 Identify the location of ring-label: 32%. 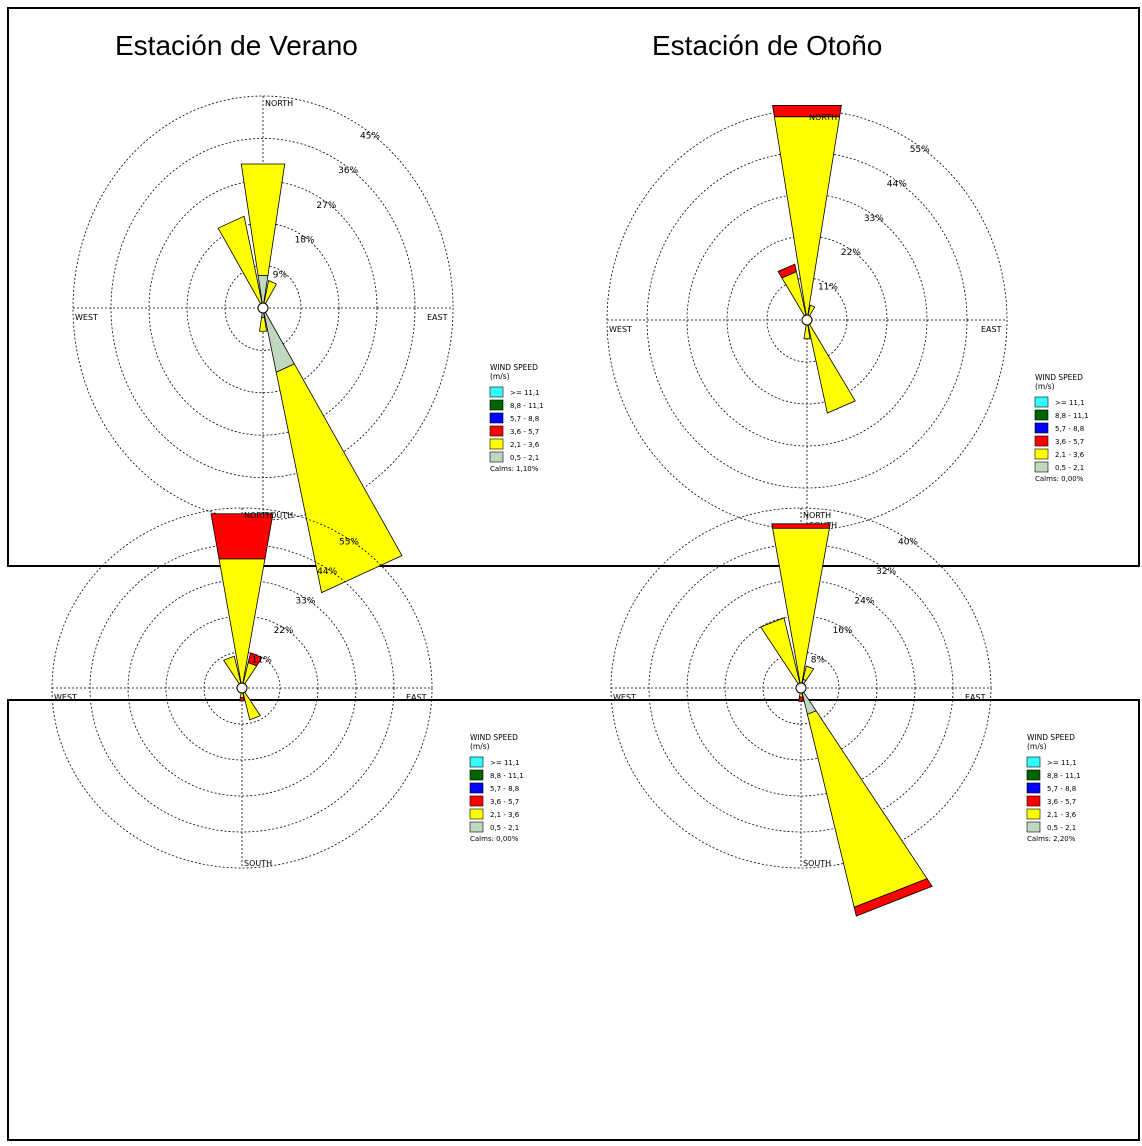
(886, 572).